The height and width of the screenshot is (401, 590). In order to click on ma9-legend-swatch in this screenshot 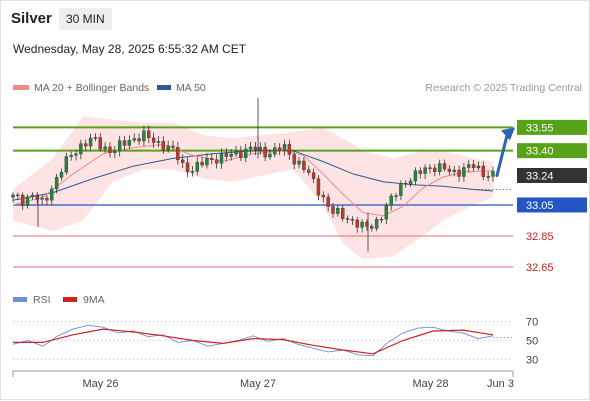, I will do `click(70, 299)`.